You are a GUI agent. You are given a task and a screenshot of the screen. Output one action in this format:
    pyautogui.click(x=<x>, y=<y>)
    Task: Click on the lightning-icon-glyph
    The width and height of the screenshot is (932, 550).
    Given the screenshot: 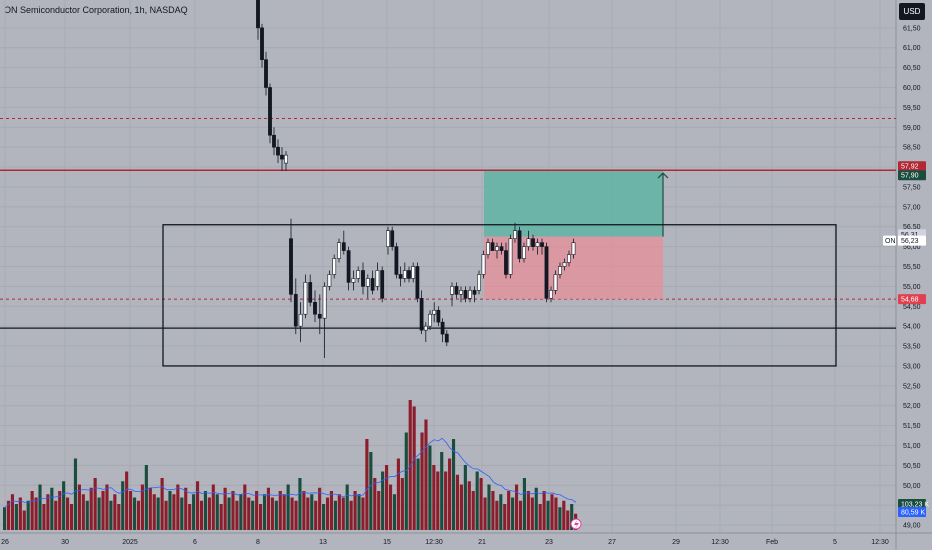 What is the action you would take?
    pyautogui.click(x=576, y=524)
    